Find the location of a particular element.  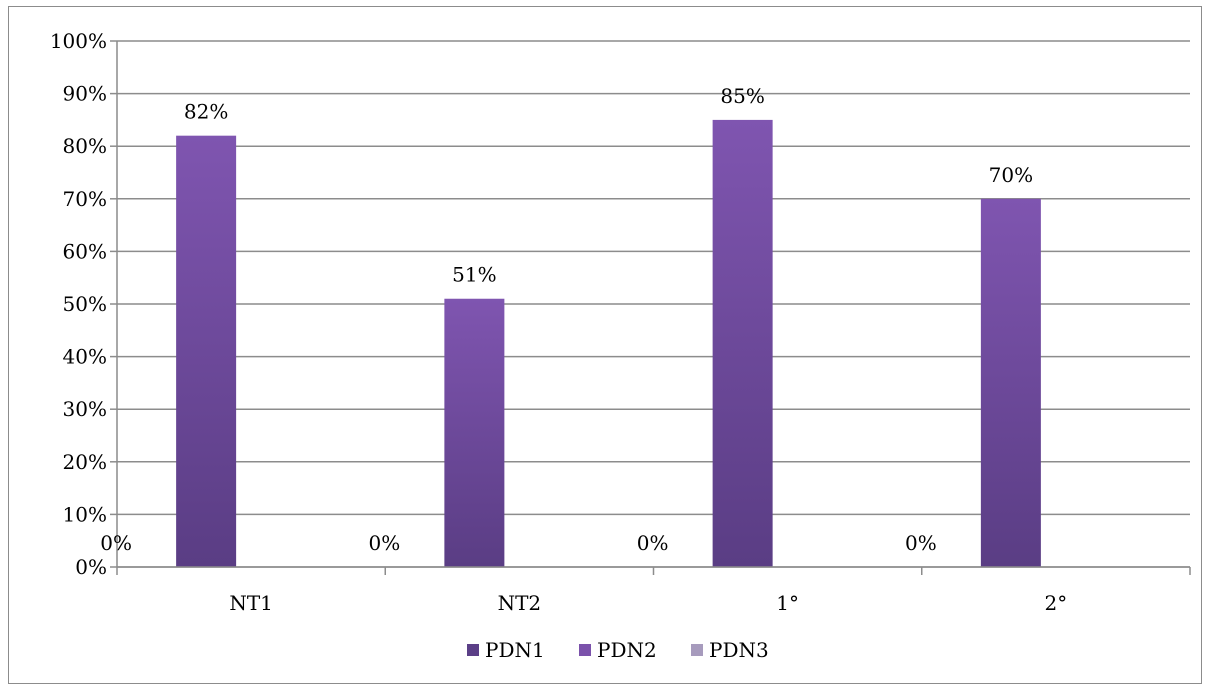

legend-swatch-pdn1 is located at coordinates (473, 650).